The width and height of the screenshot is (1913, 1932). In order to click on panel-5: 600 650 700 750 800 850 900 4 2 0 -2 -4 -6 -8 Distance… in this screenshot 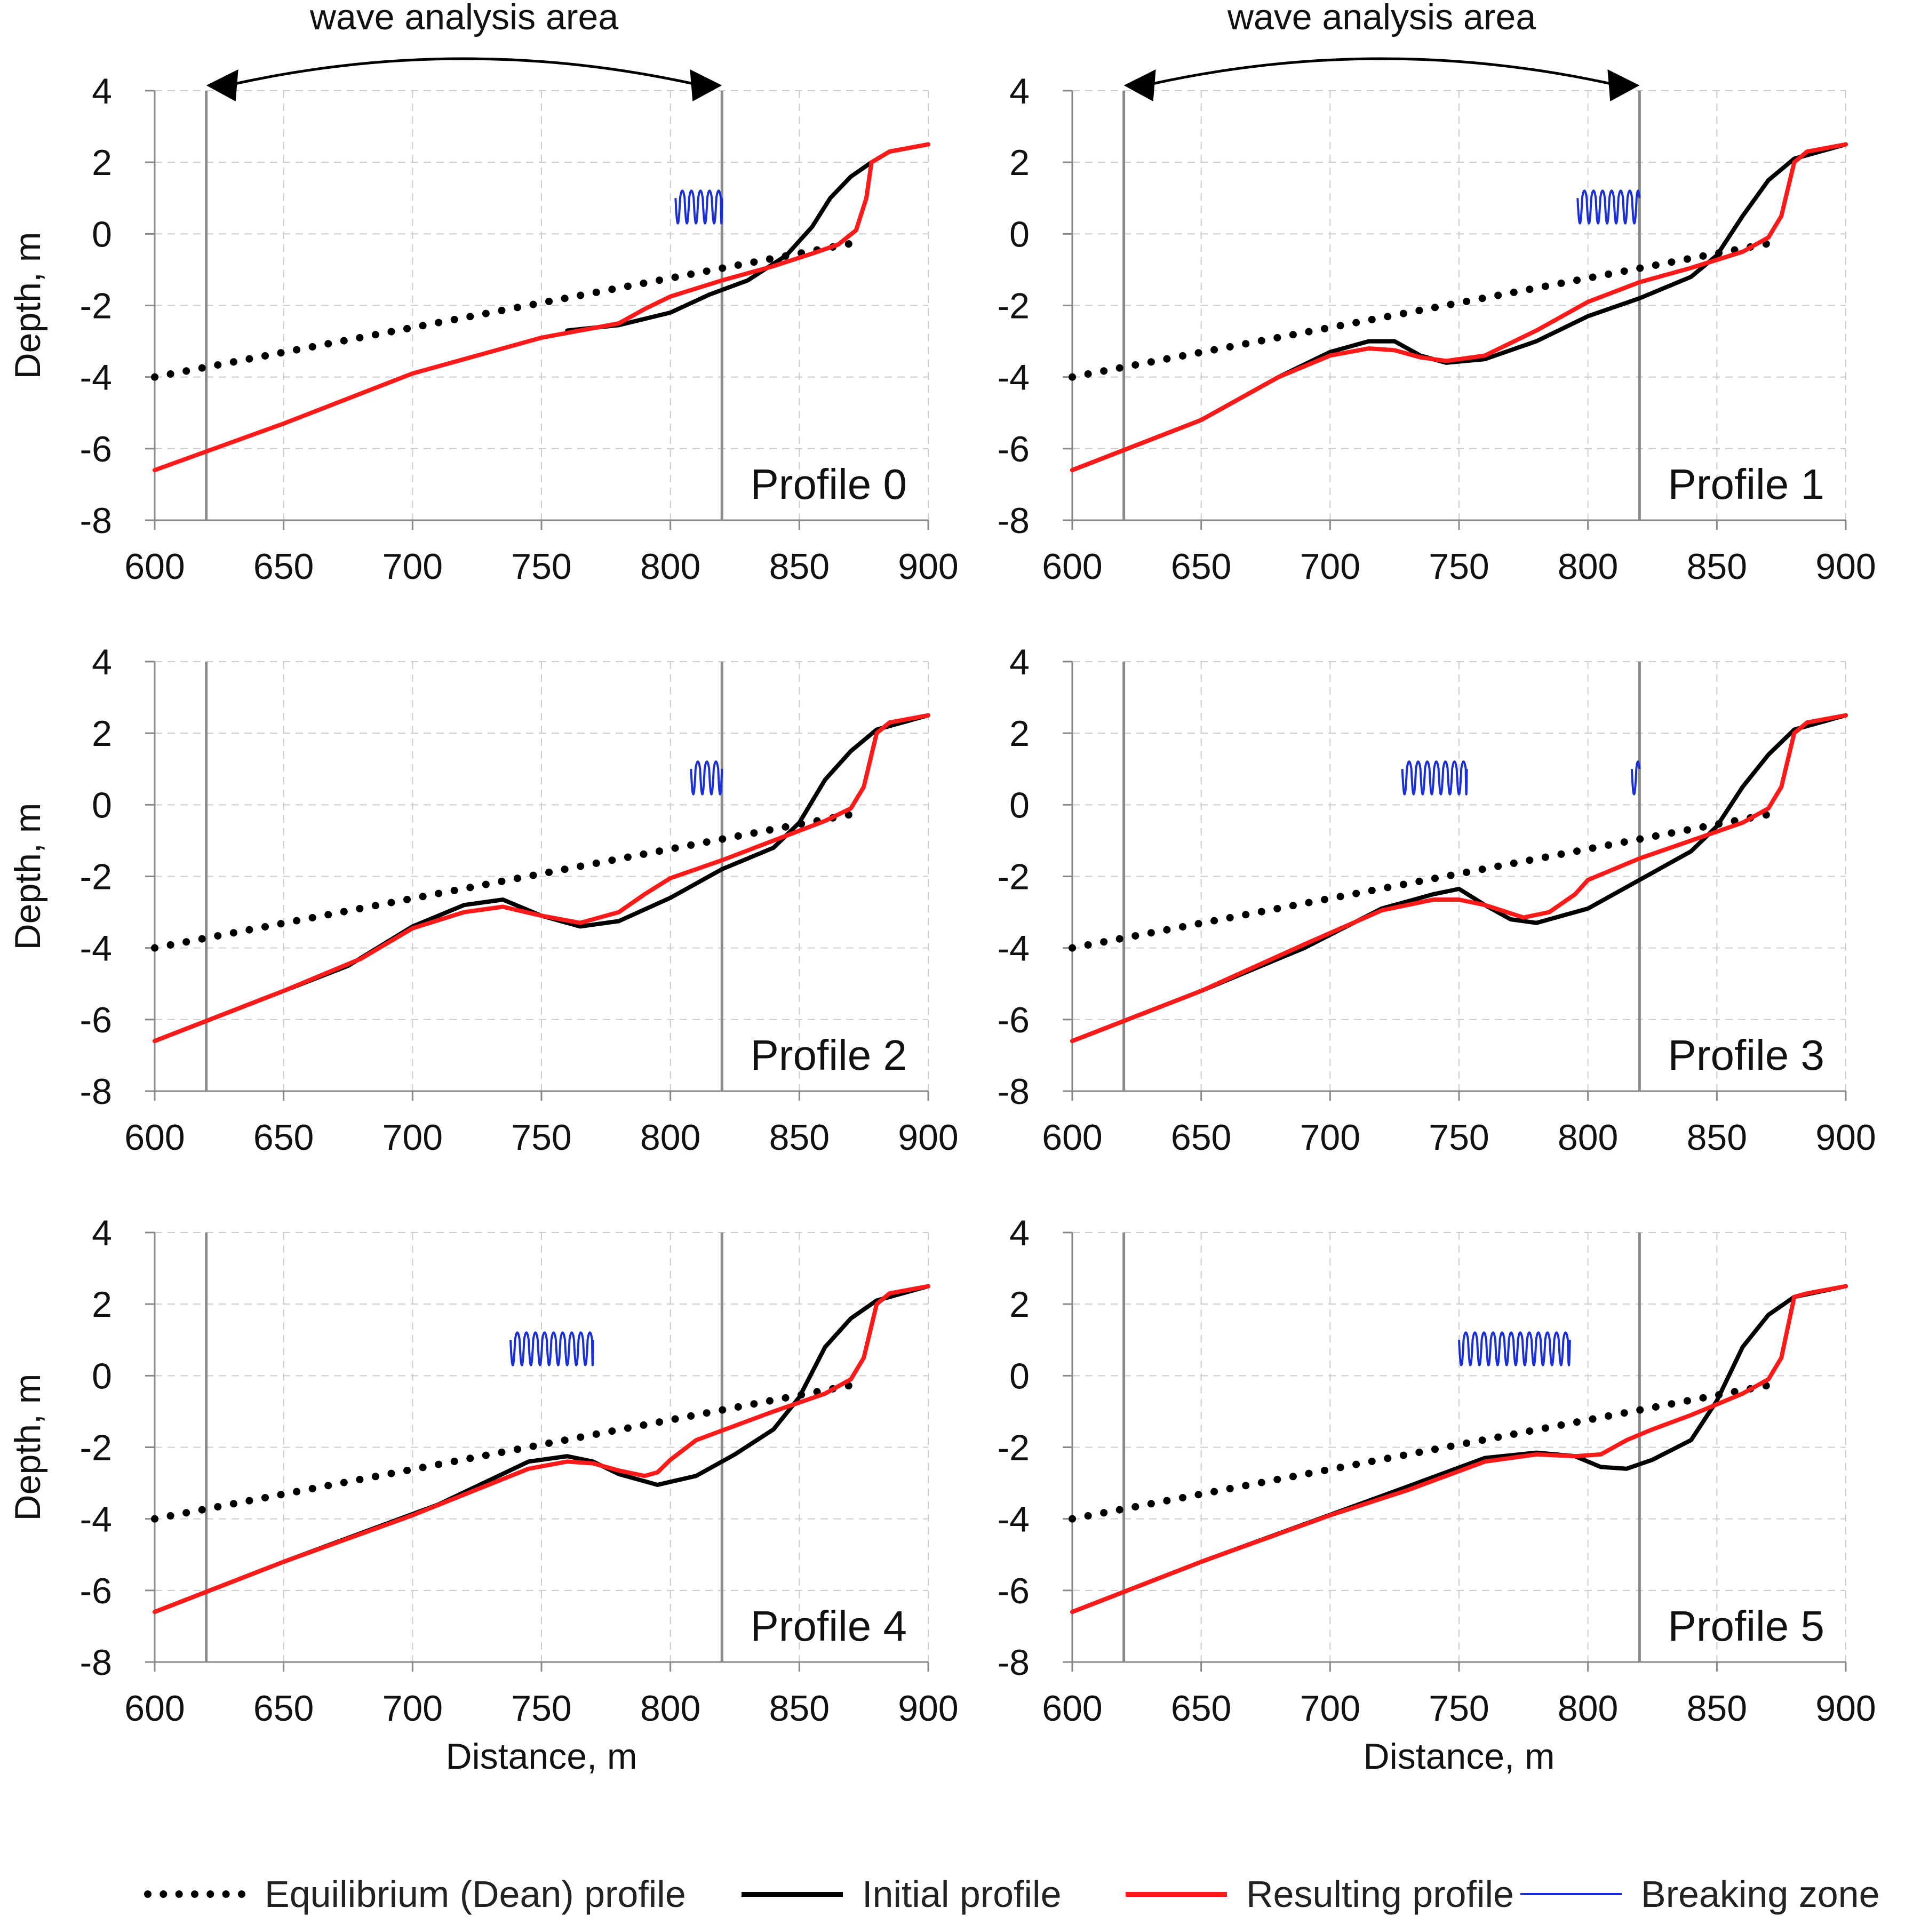, I will do `click(1437, 1495)`.